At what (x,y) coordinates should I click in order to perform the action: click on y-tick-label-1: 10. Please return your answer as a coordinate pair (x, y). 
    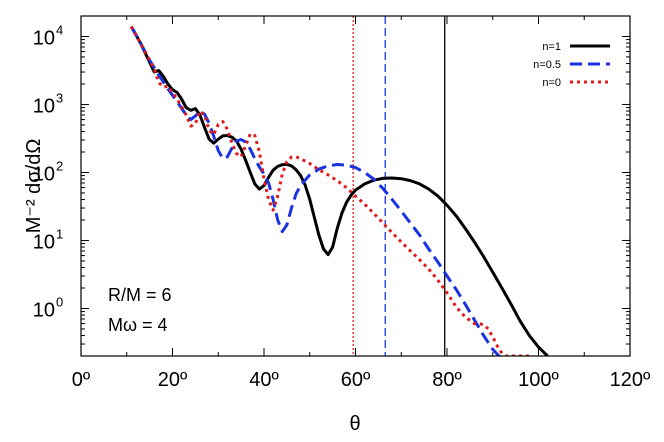
    Looking at the image, I should click on (44, 242).